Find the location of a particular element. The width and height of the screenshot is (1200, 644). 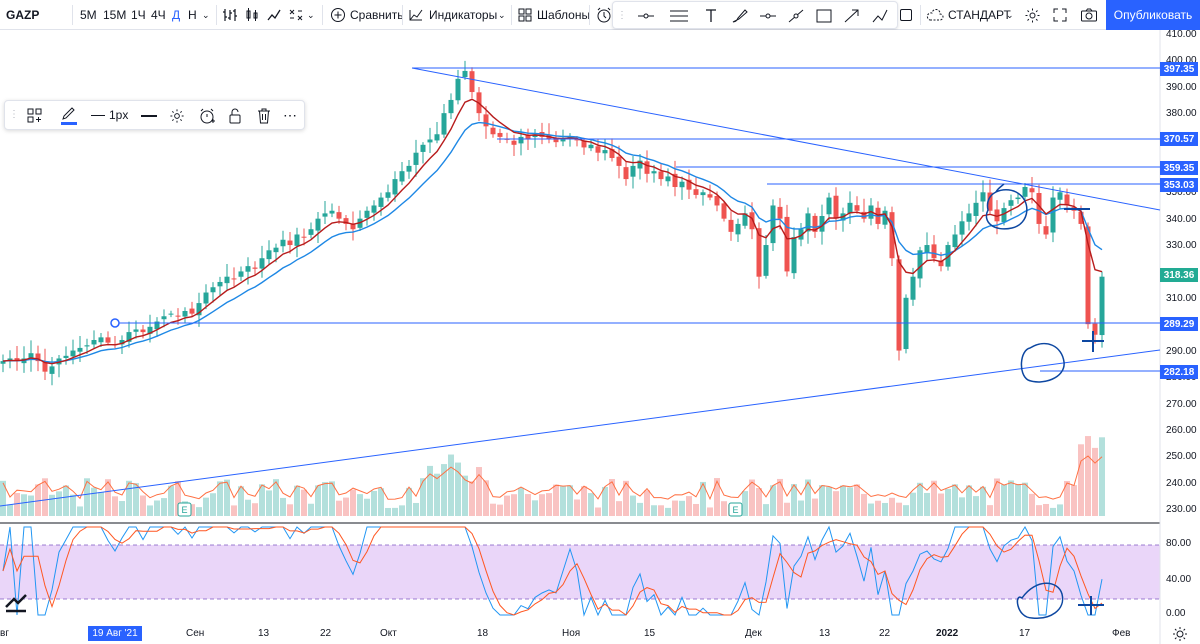

line-color-button is located at coordinates (69, 116).